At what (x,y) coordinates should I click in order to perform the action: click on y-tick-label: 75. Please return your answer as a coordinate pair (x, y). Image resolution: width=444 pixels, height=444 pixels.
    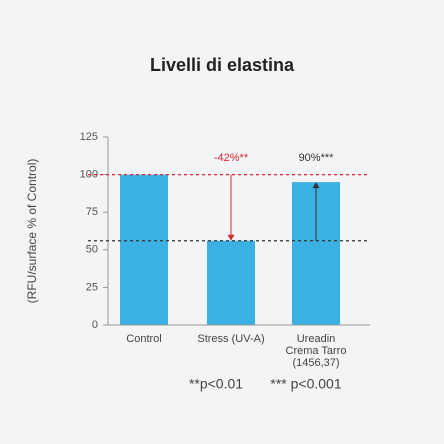
    Looking at the image, I should click on (92, 212).